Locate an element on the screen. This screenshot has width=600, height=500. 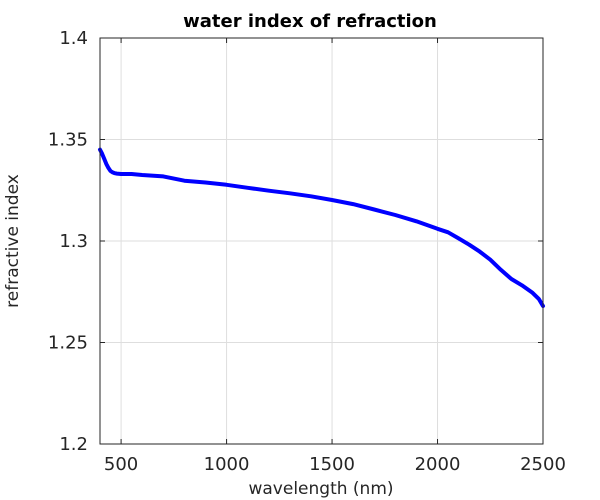
x-tick-label: 1000 is located at coordinates (227, 464).